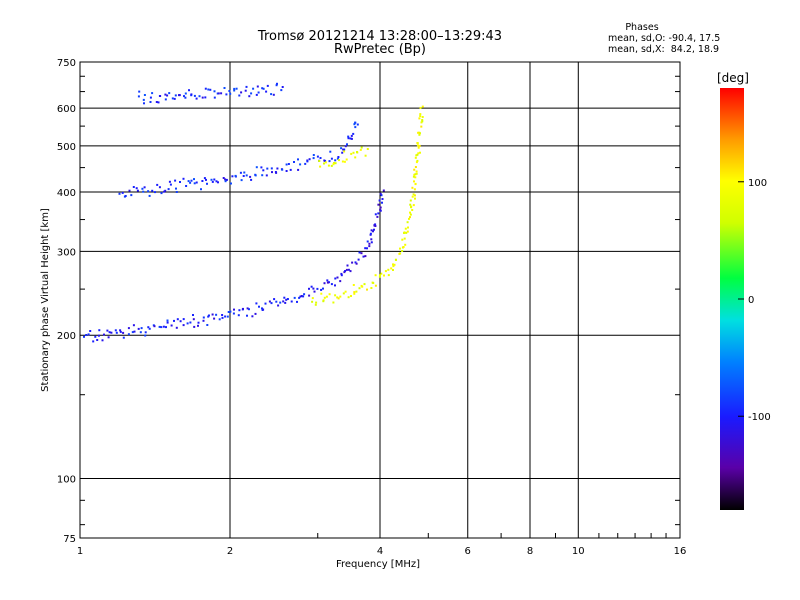  I want to click on y-tick-label: 200, so click(66, 336).